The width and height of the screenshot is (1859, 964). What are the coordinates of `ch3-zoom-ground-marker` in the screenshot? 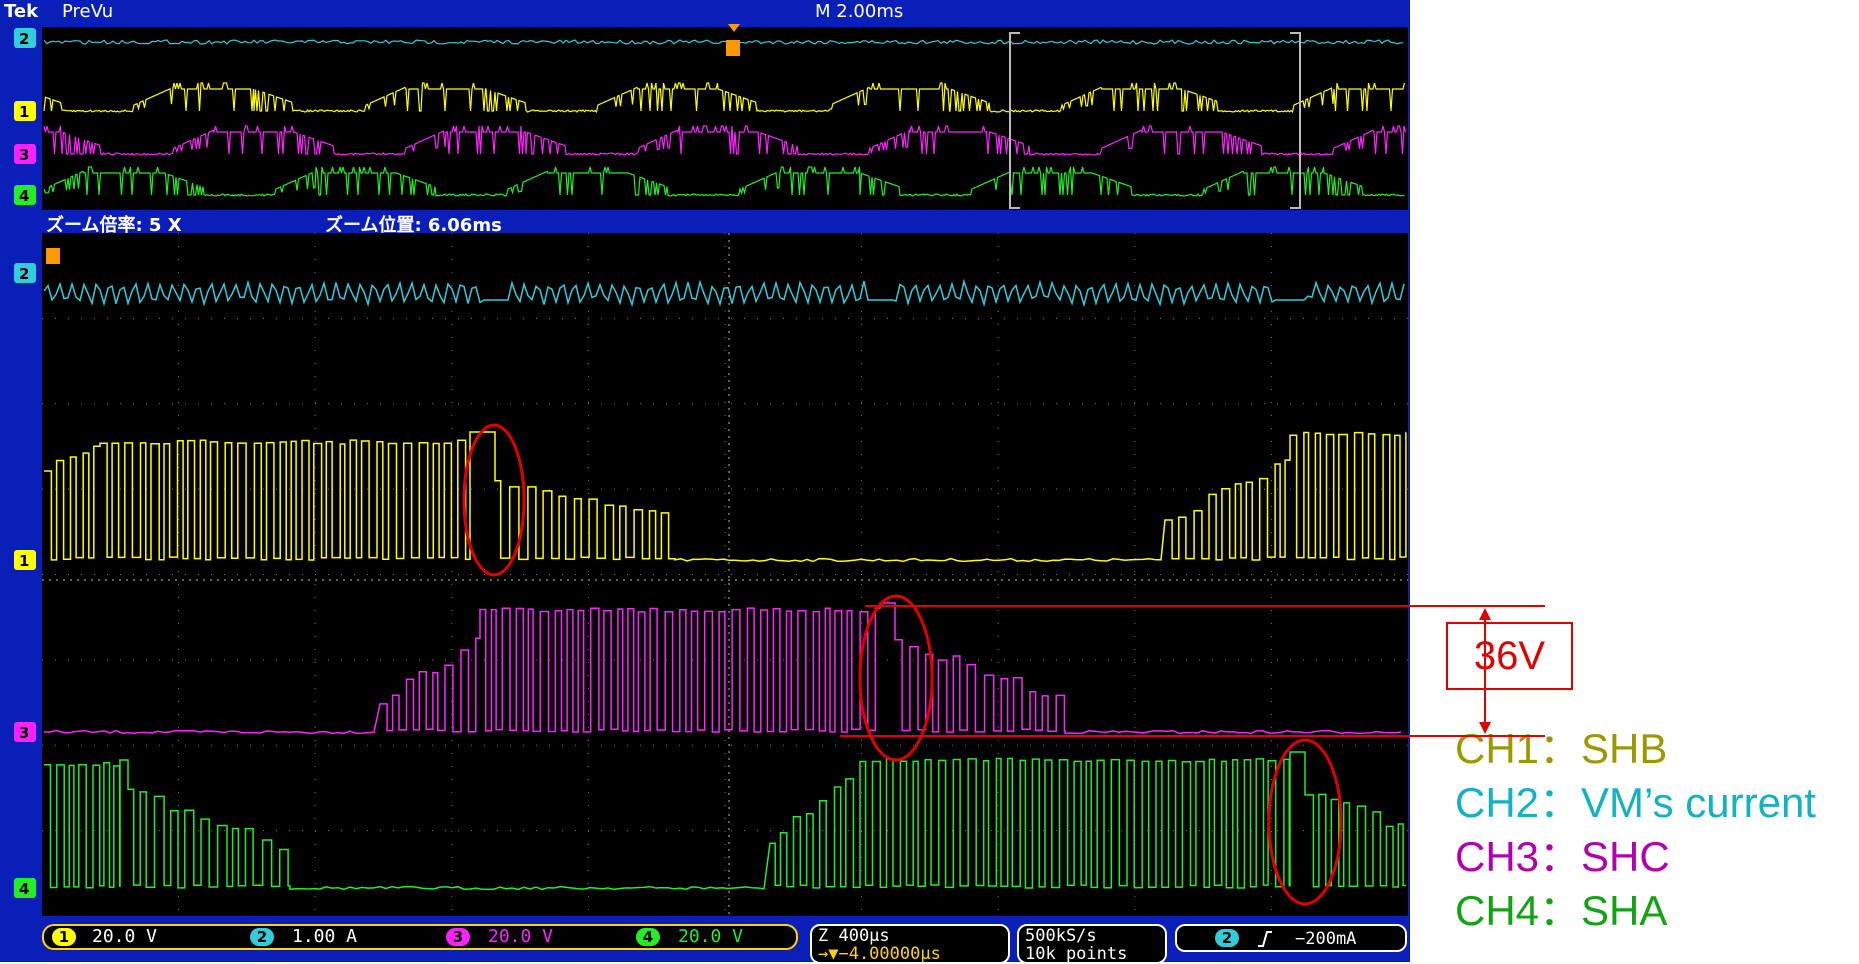 It's located at (25, 732).